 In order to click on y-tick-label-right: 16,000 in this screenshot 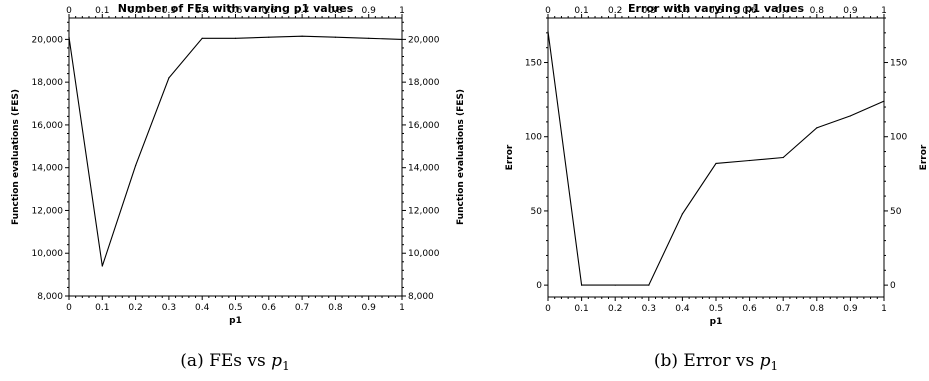, I will do `click(424, 126)`.